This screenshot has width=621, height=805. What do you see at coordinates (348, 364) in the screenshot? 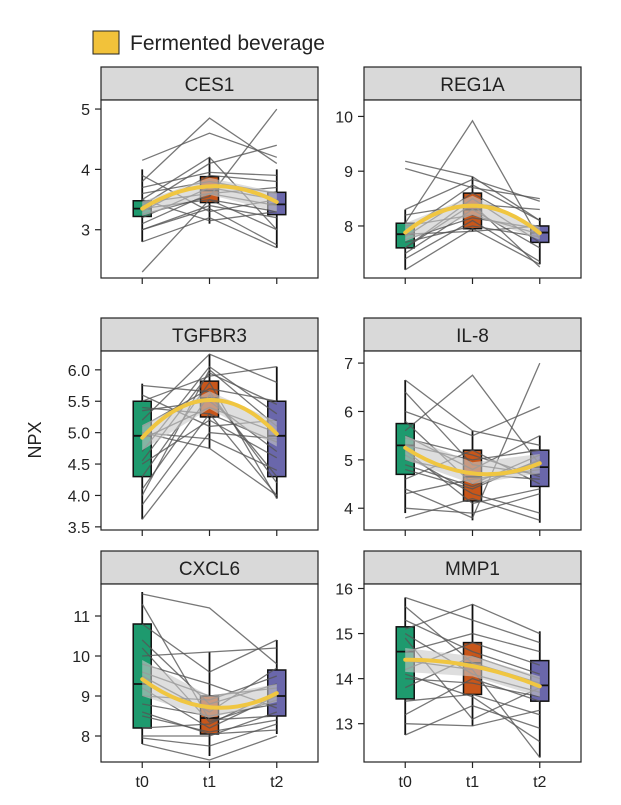
I see `y-tick-label: 7` at bounding box center [348, 364].